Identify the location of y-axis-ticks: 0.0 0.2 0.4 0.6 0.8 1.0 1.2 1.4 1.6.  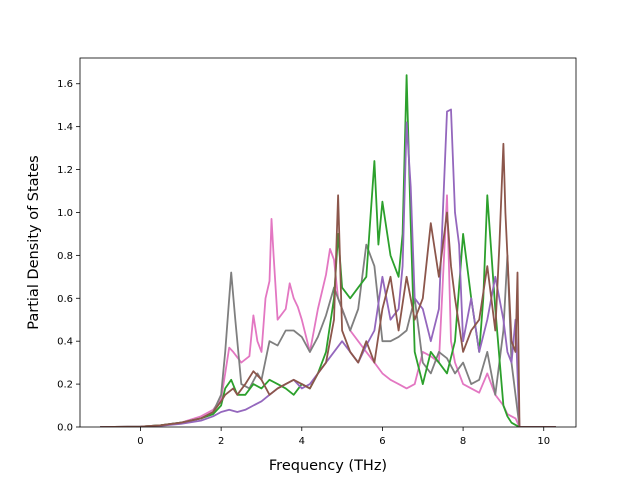
(68, 256).